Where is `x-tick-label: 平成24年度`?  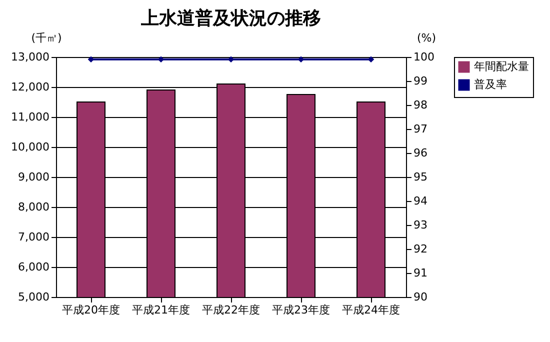
x-tick-label: 平成24年度 is located at coordinates (371, 310).